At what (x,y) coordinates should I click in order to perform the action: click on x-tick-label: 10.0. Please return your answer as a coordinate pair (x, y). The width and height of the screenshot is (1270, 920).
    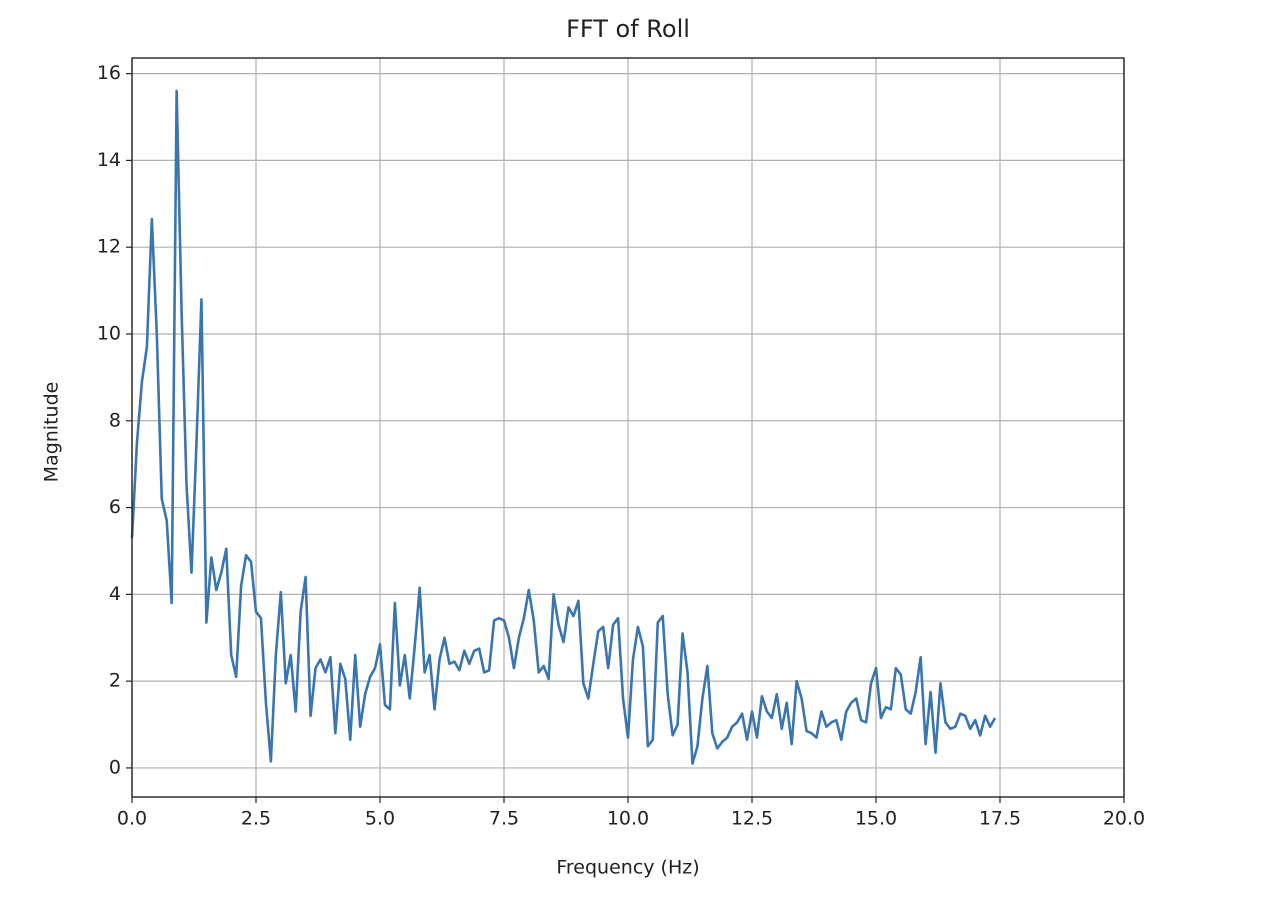
    Looking at the image, I should click on (628, 819).